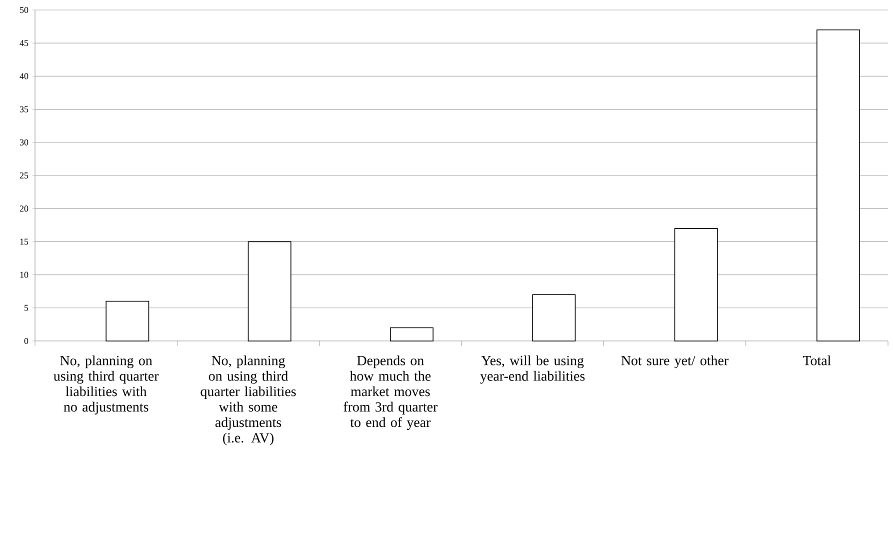 The image size is (893, 542). Describe the element at coordinates (391, 392) in the screenshot. I see `x-tick-label: Depends on how much the market moves from 3rd quarter to end of year` at that location.